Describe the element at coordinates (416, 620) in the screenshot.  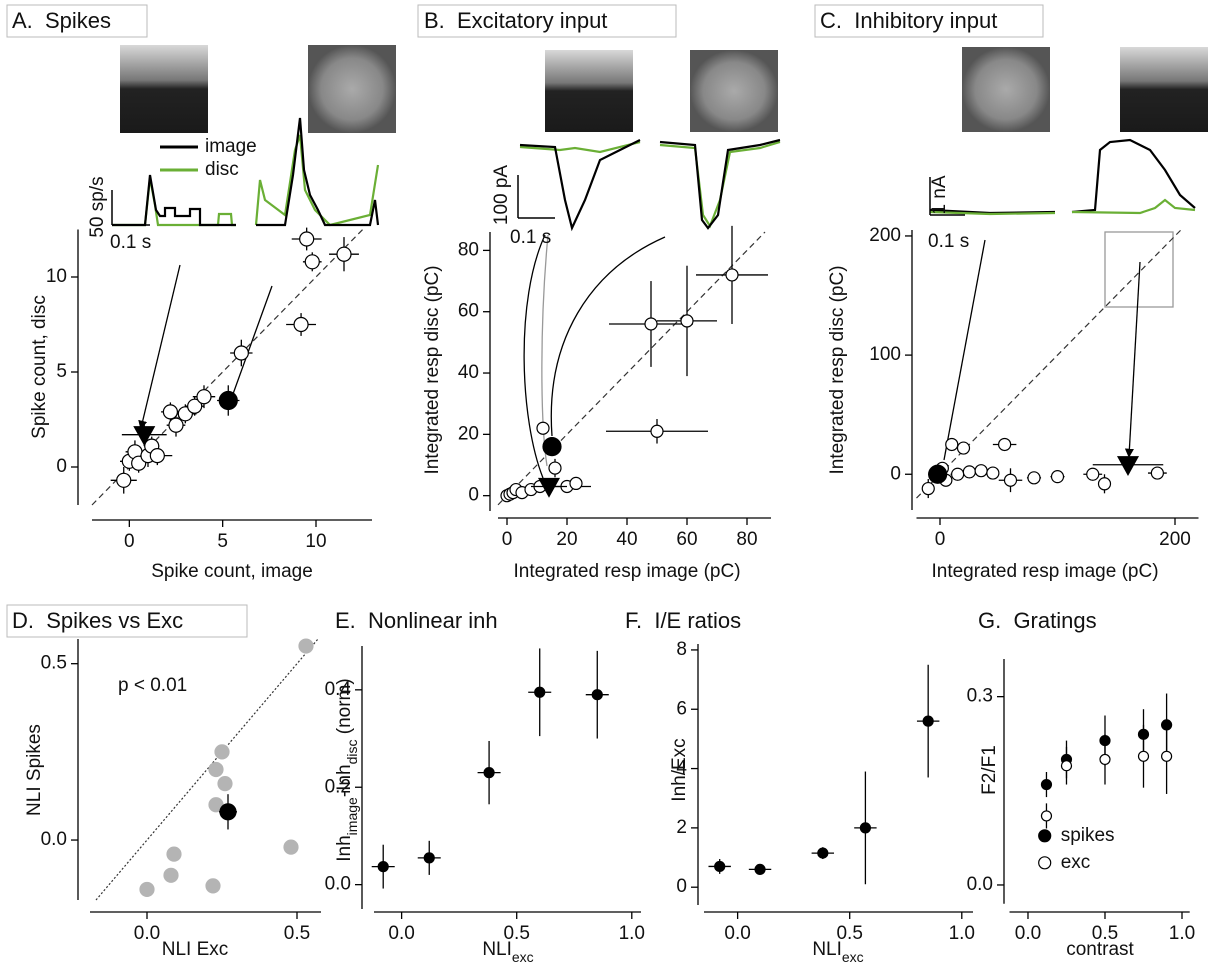
I see `panel-title: E. Nonlinear inh` at that location.